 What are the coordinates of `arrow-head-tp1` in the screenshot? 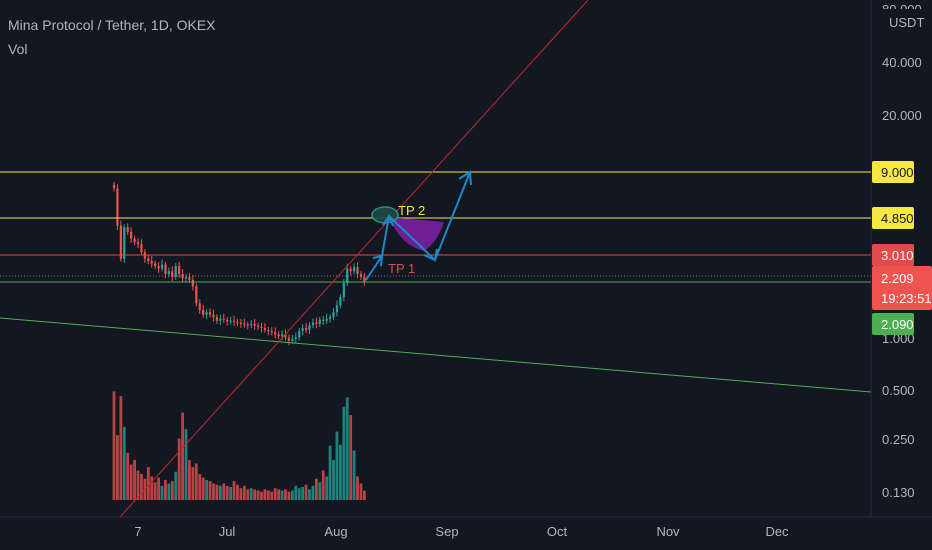 It's located at (378, 260).